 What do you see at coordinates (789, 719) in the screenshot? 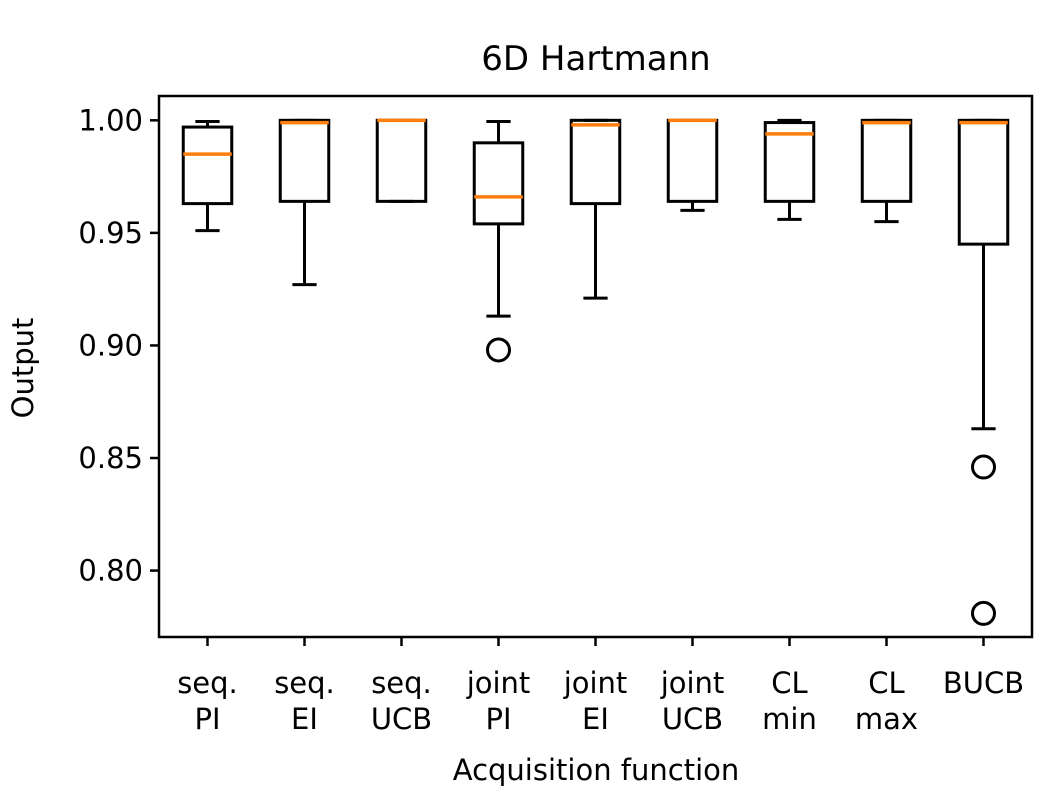
I see `x-tick-label: min` at bounding box center [789, 719].